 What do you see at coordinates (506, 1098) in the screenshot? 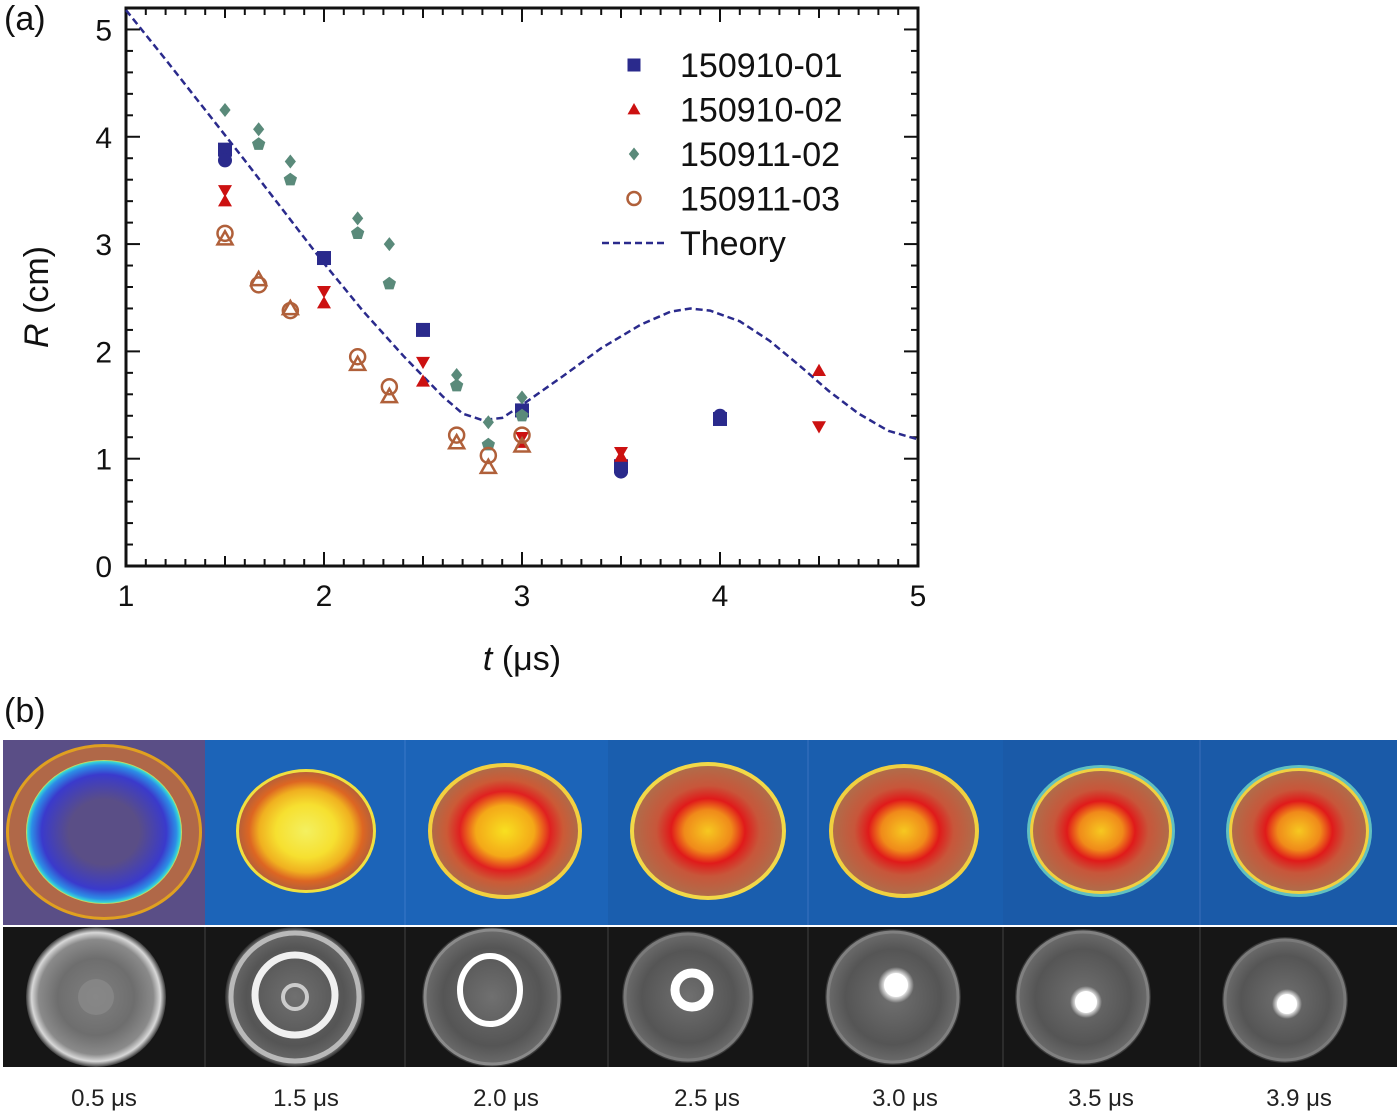
I see `time-label-3: 2.0 μs` at bounding box center [506, 1098].